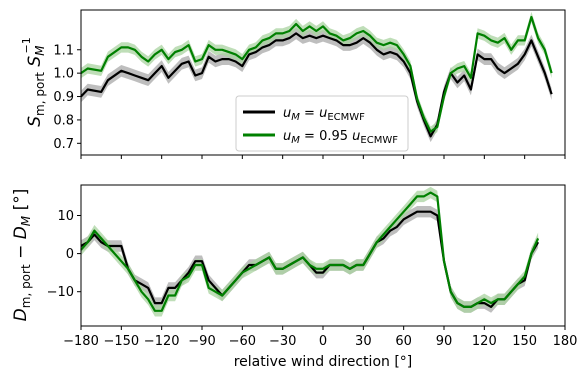 This screenshot has height=372, width=581. I want to click on x-tick-label: 60, so click(403, 341).